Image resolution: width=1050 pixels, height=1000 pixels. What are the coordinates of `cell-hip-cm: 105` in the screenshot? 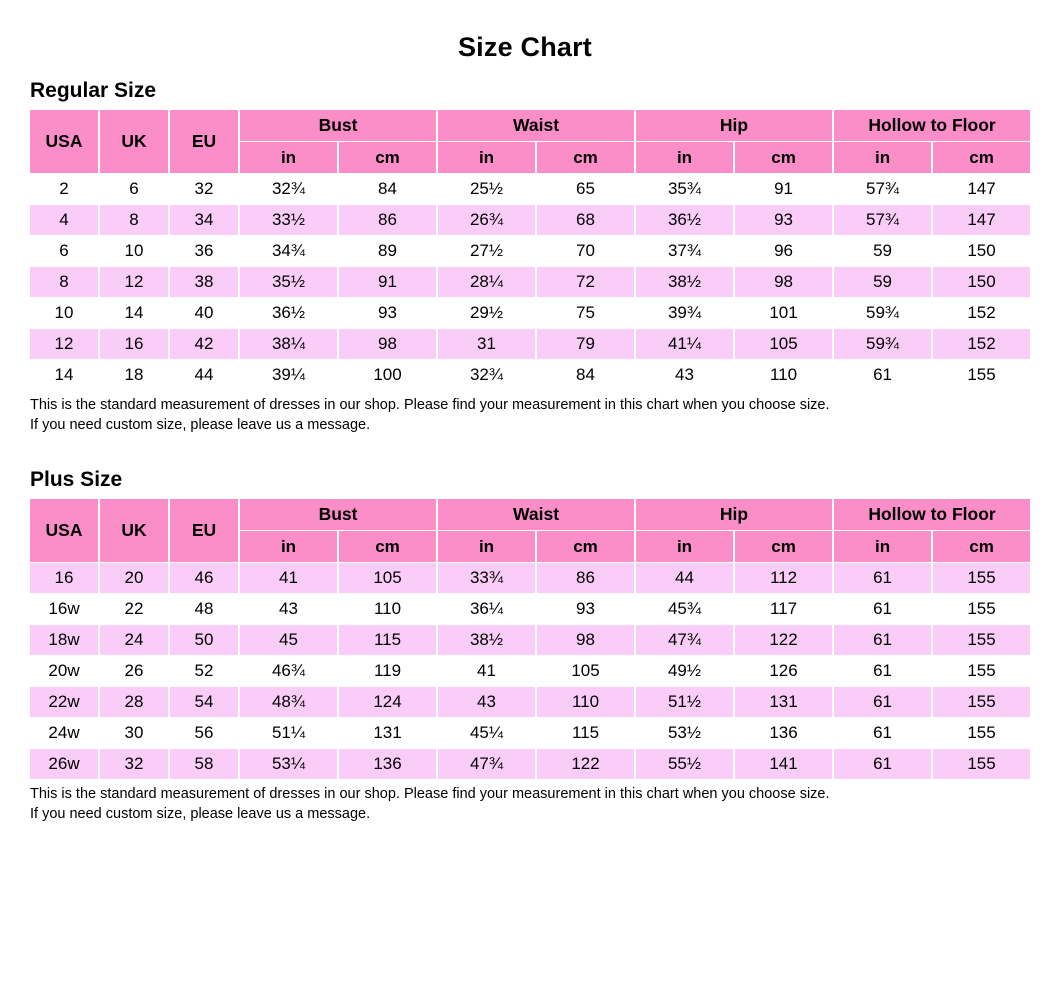 It's located at (784, 344).